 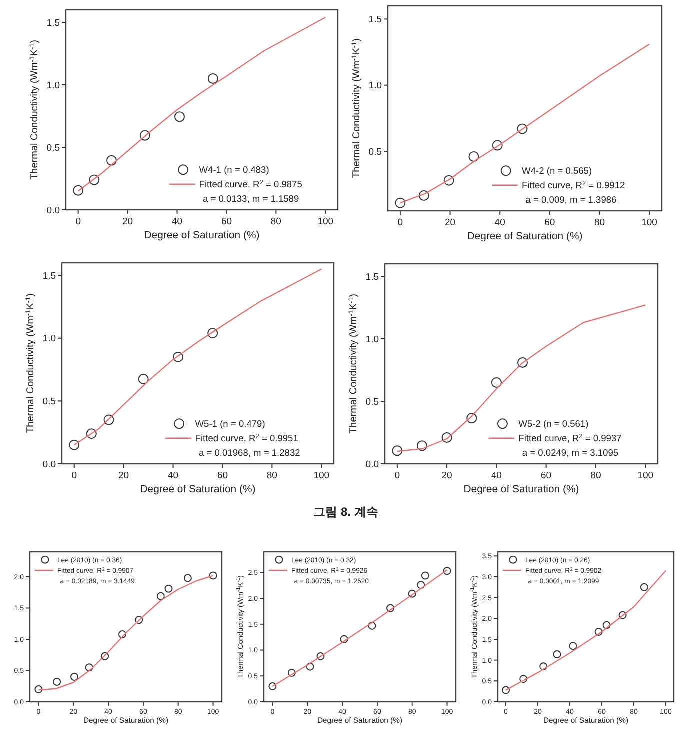 I want to click on legend-label: W4-2 (n = 0.565), so click(x=557, y=171).